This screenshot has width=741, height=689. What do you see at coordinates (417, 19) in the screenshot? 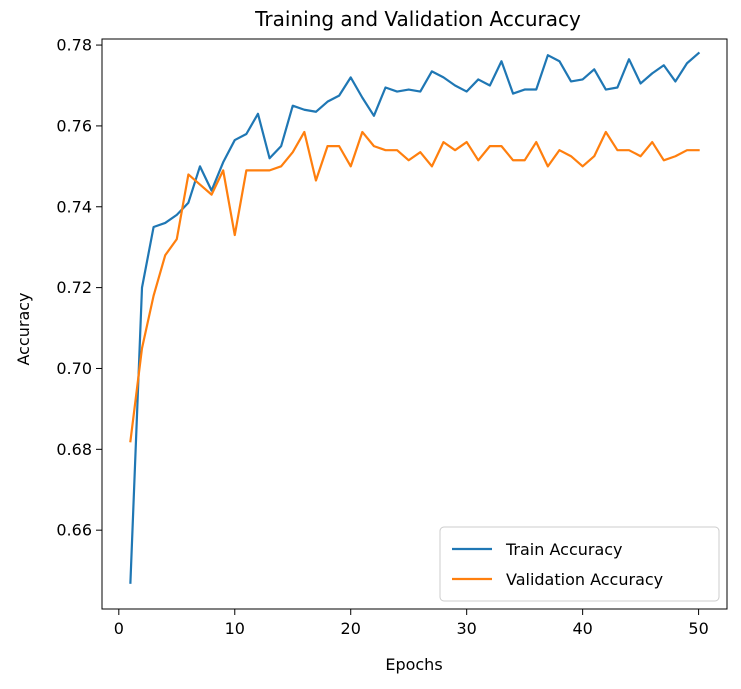
I see `chart-title: Training and Validation Accuracy` at bounding box center [417, 19].